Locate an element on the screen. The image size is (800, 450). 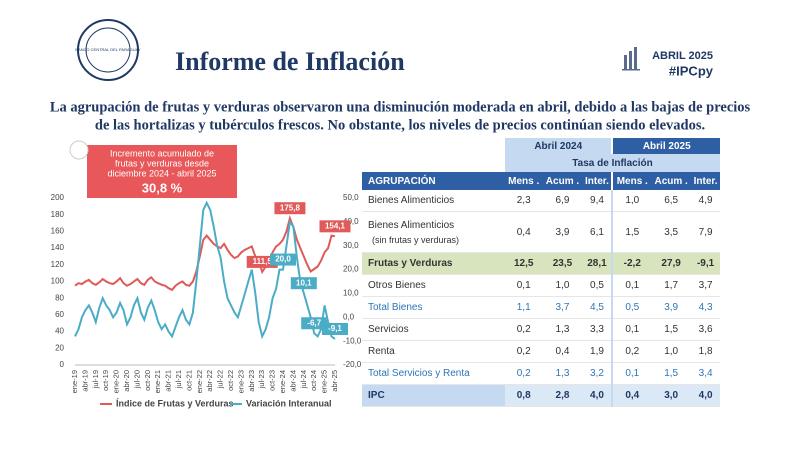
row-label-text: Renta is located at coordinates (381, 351).